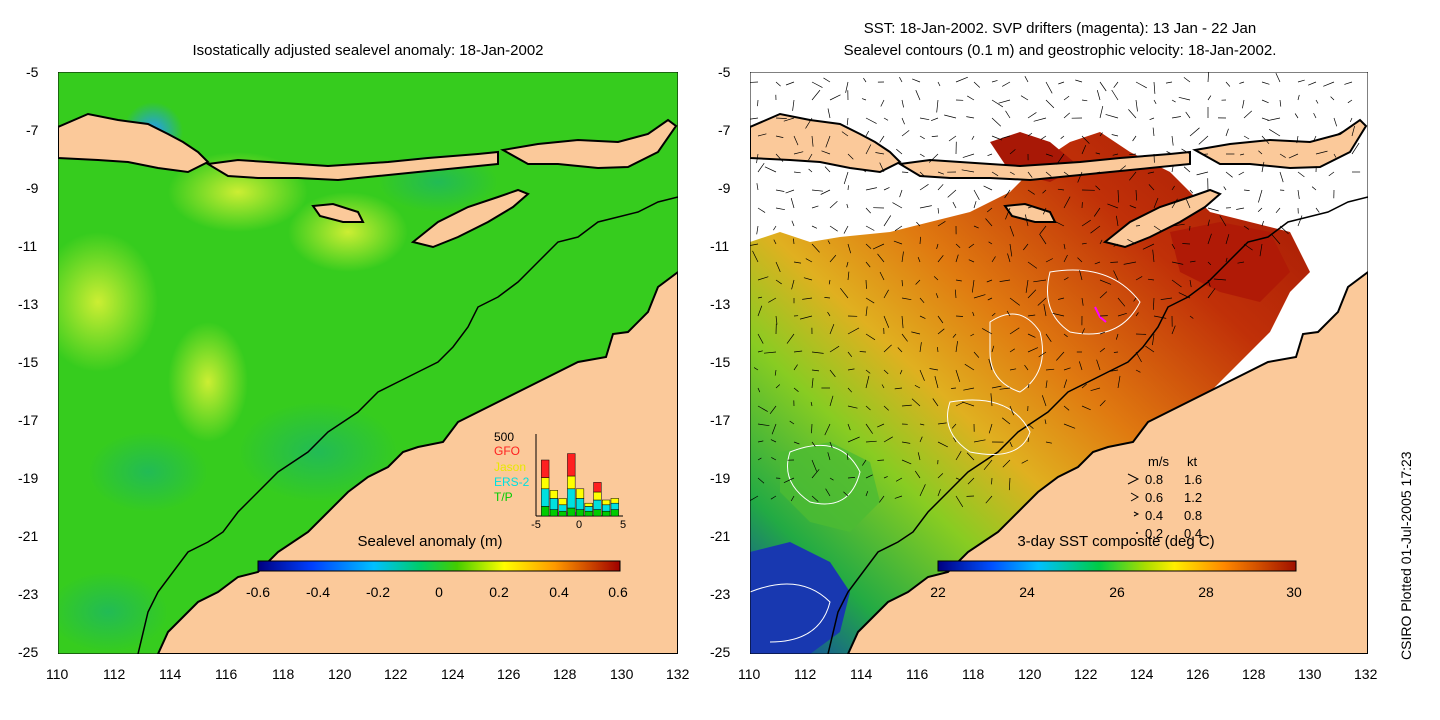 Image resolution: width=1440 pixels, height=720 pixels. Describe the element at coordinates (32, 72) in the screenshot. I see `y-tick: -5` at that location.